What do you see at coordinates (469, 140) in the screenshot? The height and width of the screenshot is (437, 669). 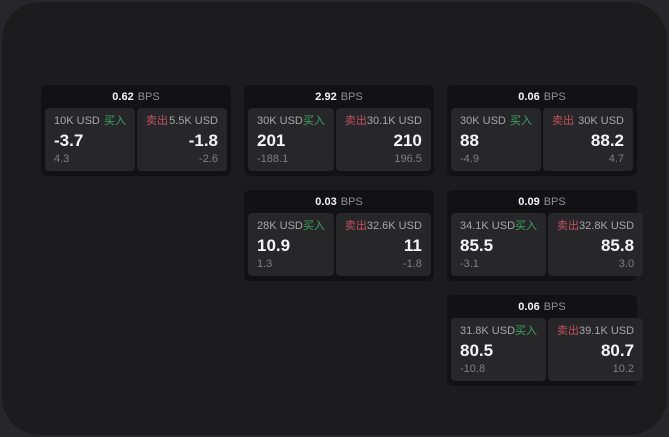 I see `buy-price: 88` at bounding box center [469, 140].